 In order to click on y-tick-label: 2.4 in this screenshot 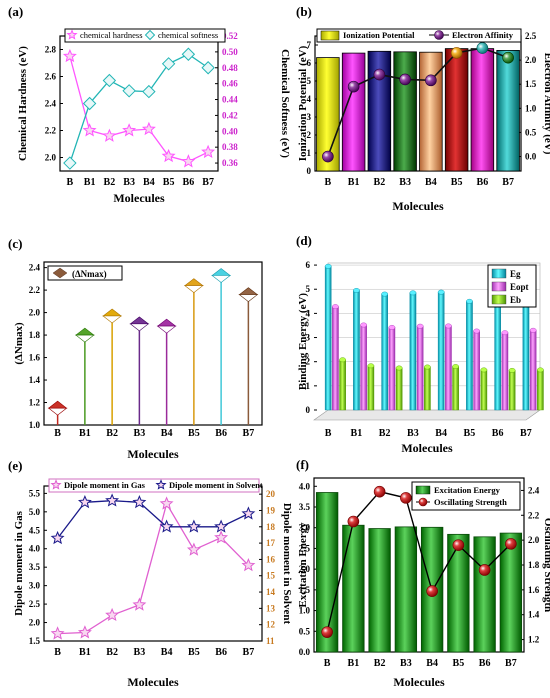, I will do `click(35, 268)`.